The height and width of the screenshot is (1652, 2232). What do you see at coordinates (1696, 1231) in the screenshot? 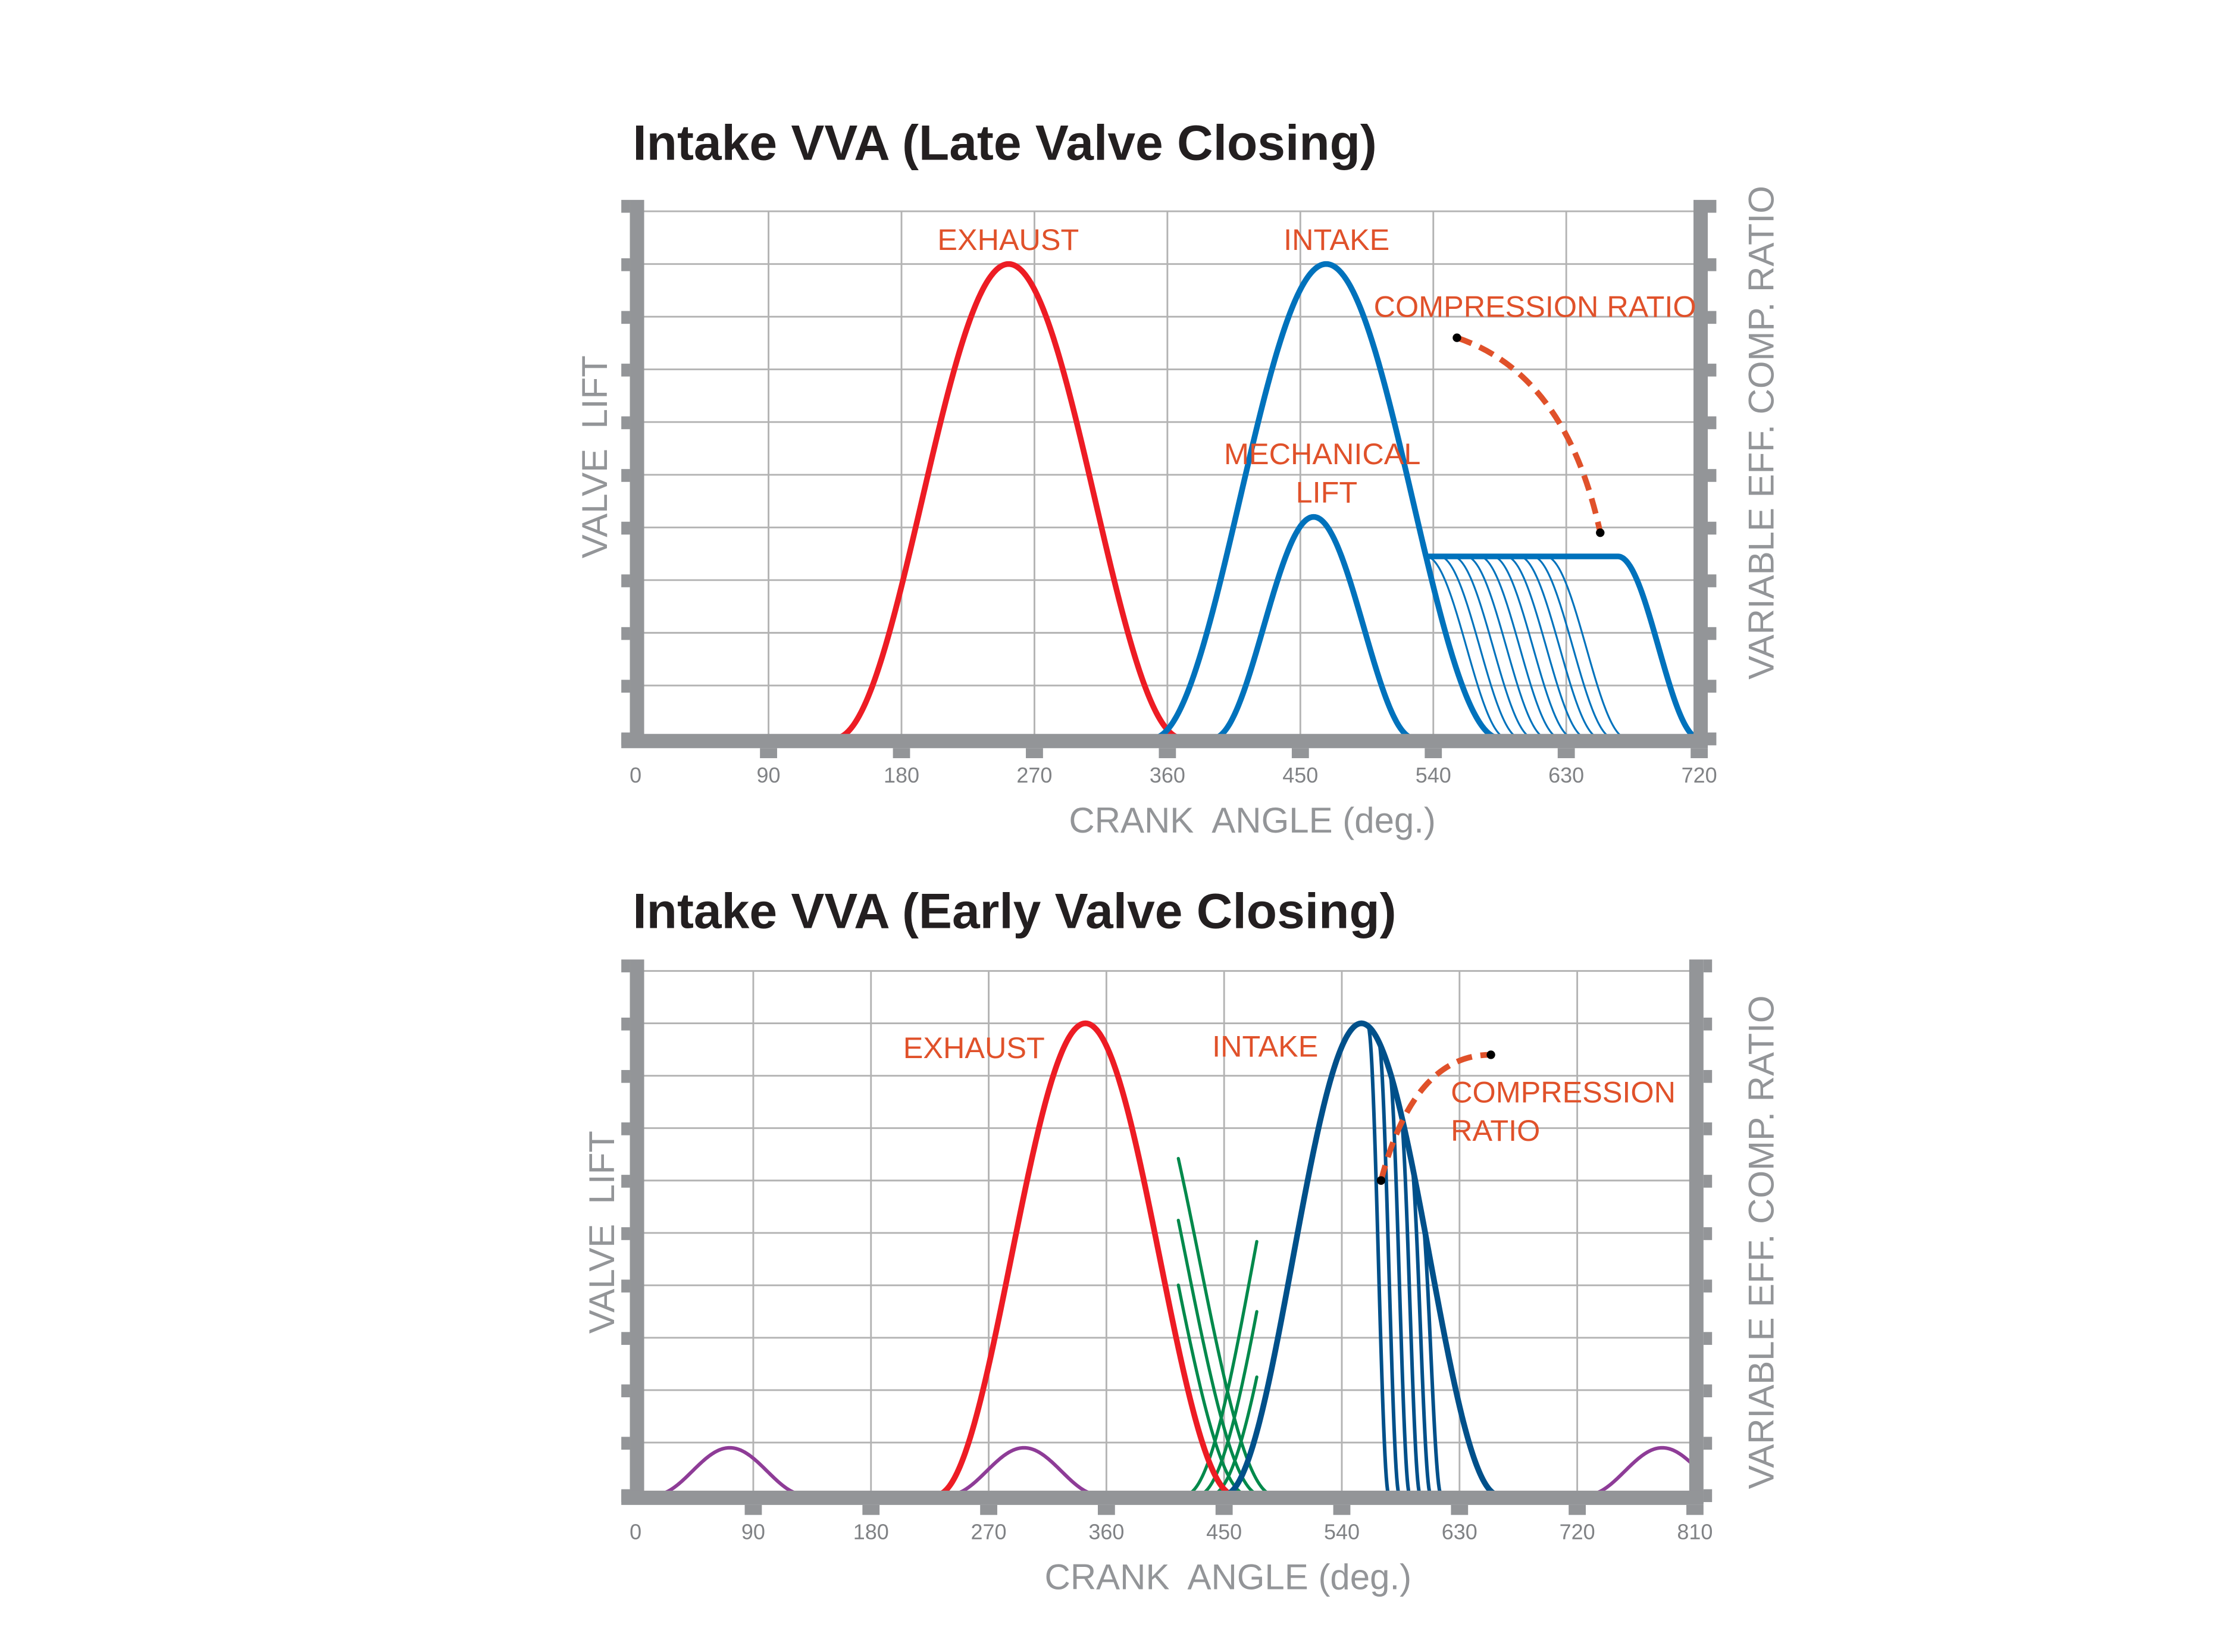
I see `y2-axis-bar` at bounding box center [1696, 1231].